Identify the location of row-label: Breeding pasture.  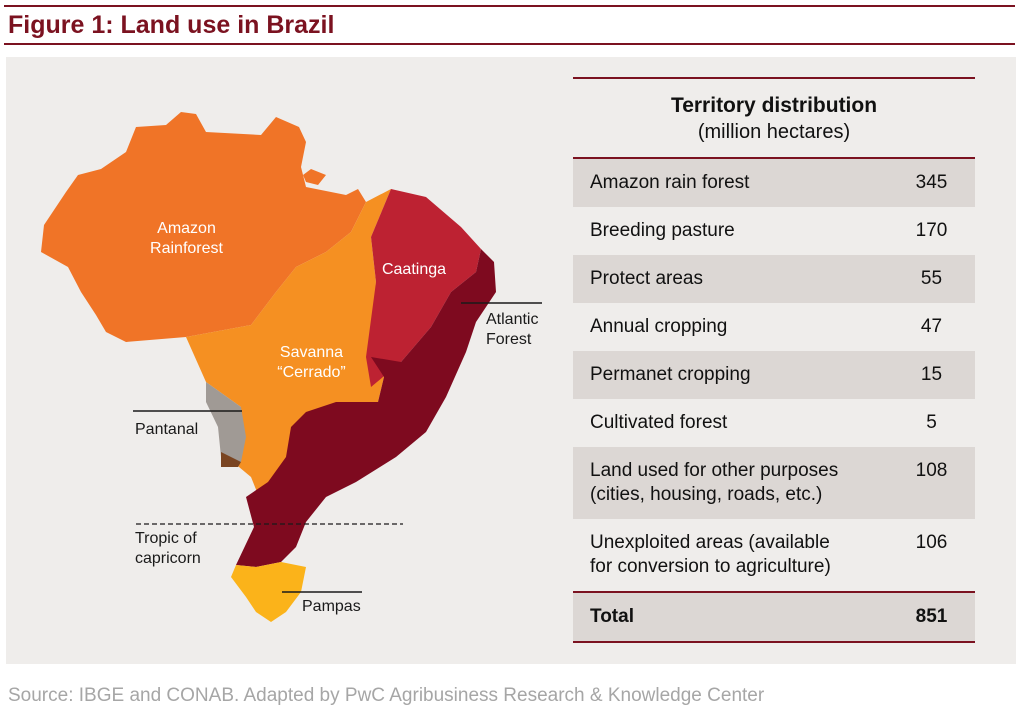
(662, 230).